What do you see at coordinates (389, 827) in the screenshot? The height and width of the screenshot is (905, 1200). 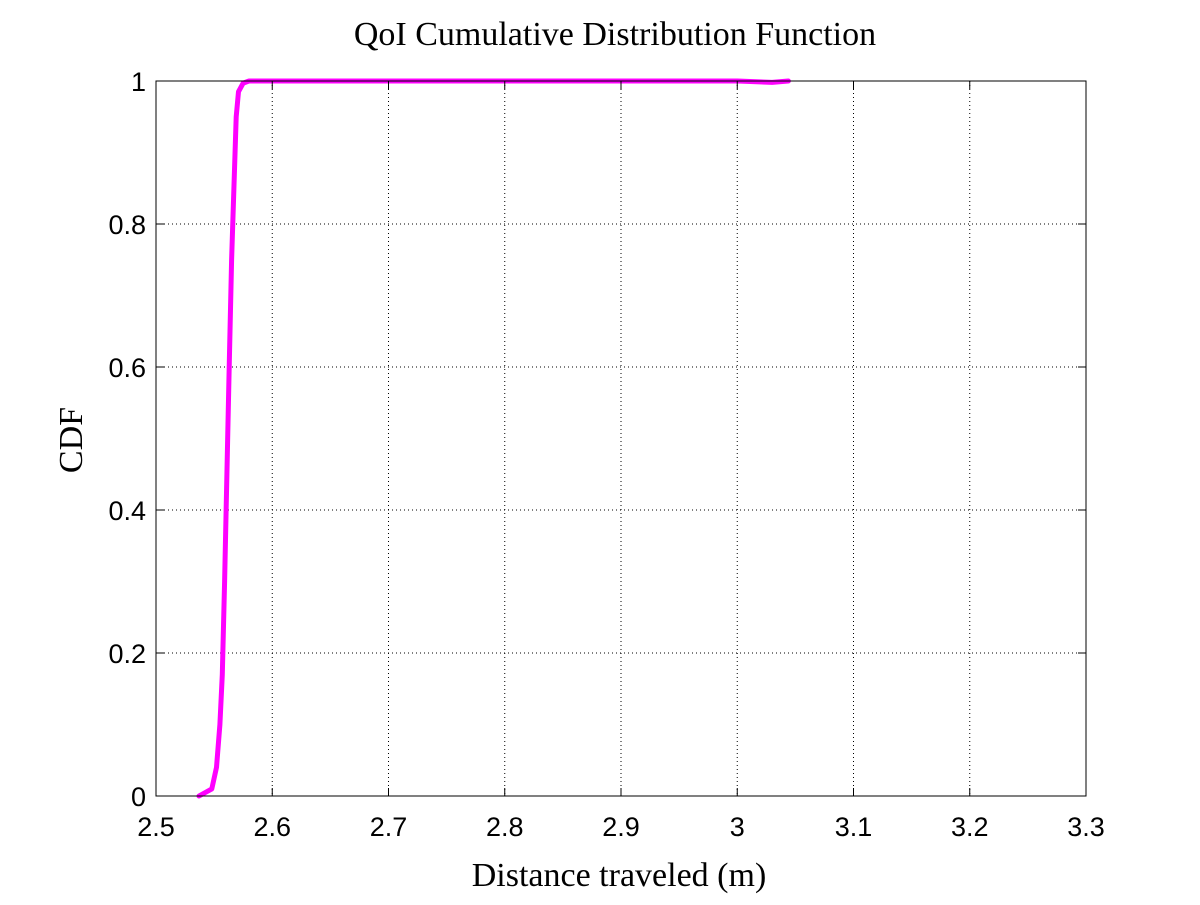 I see `x-tick-label: 2.7` at bounding box center [389, 827].